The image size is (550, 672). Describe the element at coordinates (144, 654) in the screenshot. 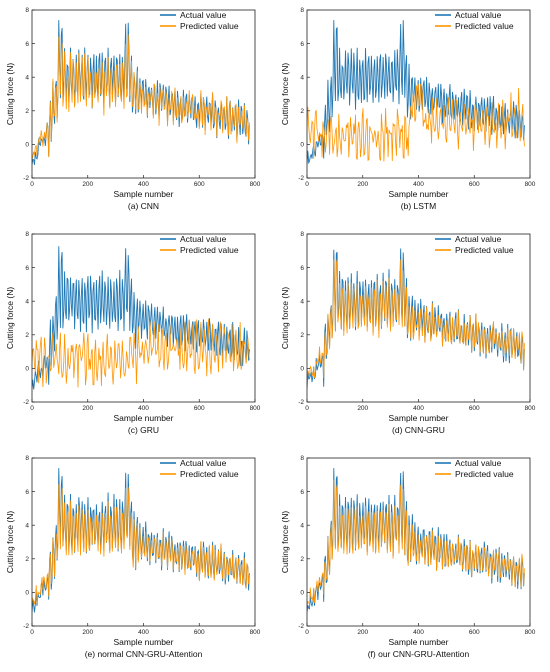

I see `panel-caption: (e) normal CNN-GRU-Attention` at that location.